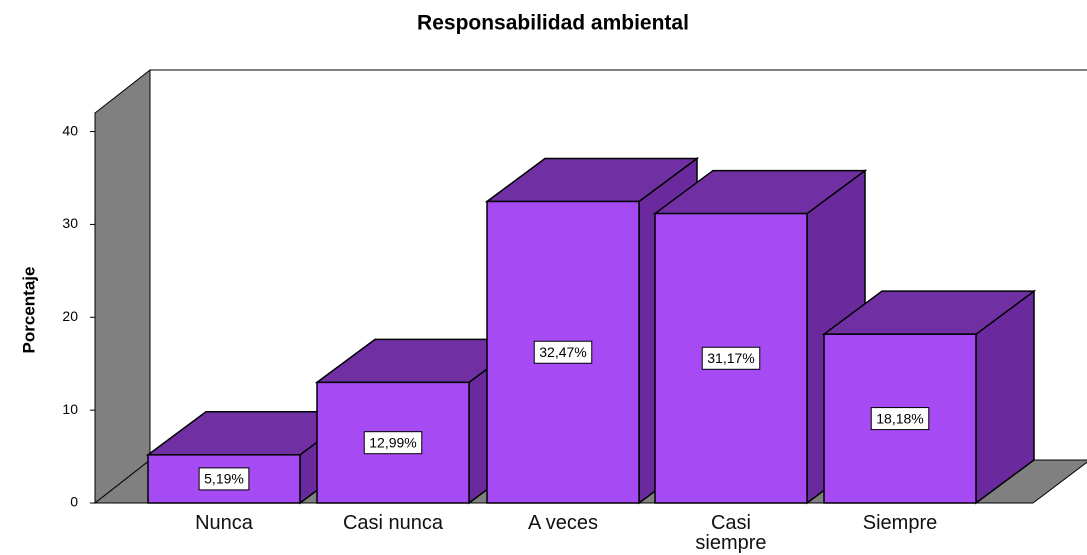  What do you see at coordinates (731, 533) in the screenshot?
I see `x-tick-label: Casi siempre` at bounding box center [731, 533].